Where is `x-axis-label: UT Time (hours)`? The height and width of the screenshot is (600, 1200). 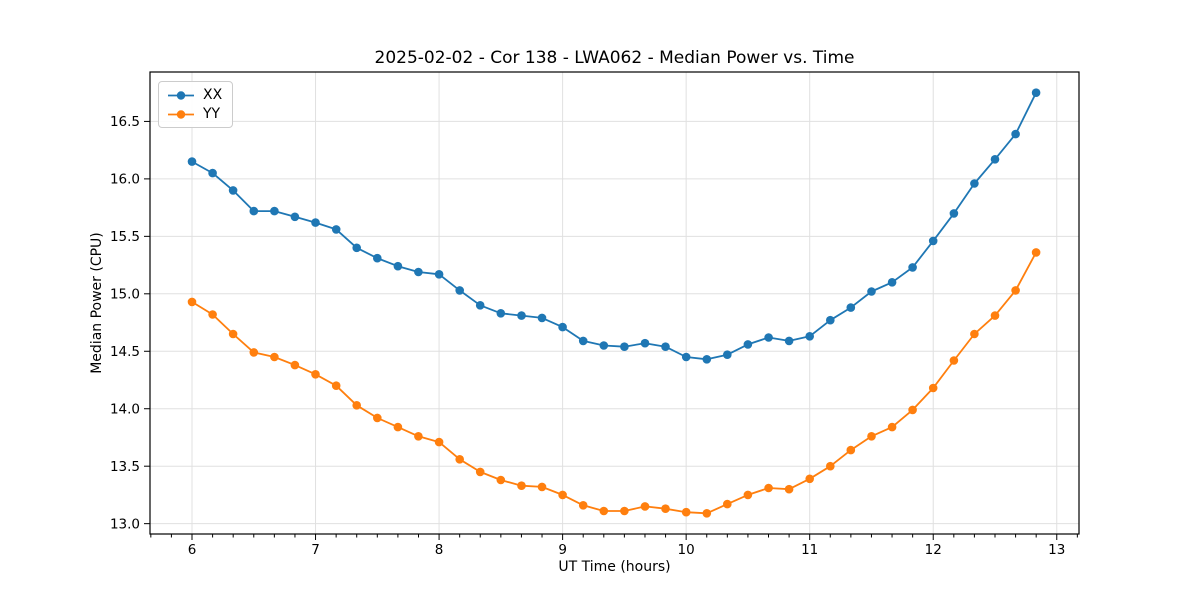
x-axis-label: UT Time (hours) is located at coordinates (614, 567).